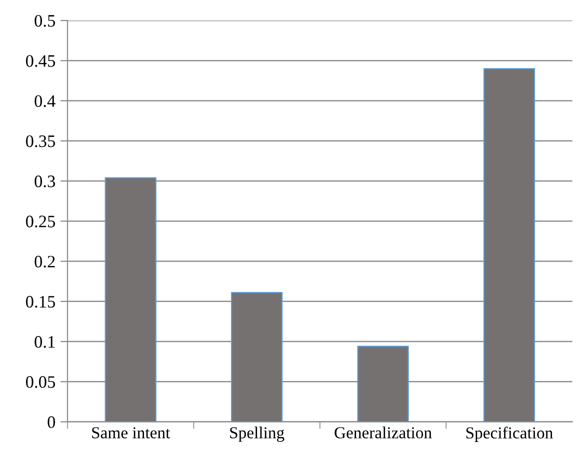 This screenshot has height=456, width=587. What do you see at coordinates (45, 182) in the screenshot?
I see `y-tick-label: 0.3` at bounding box center [45, 182].